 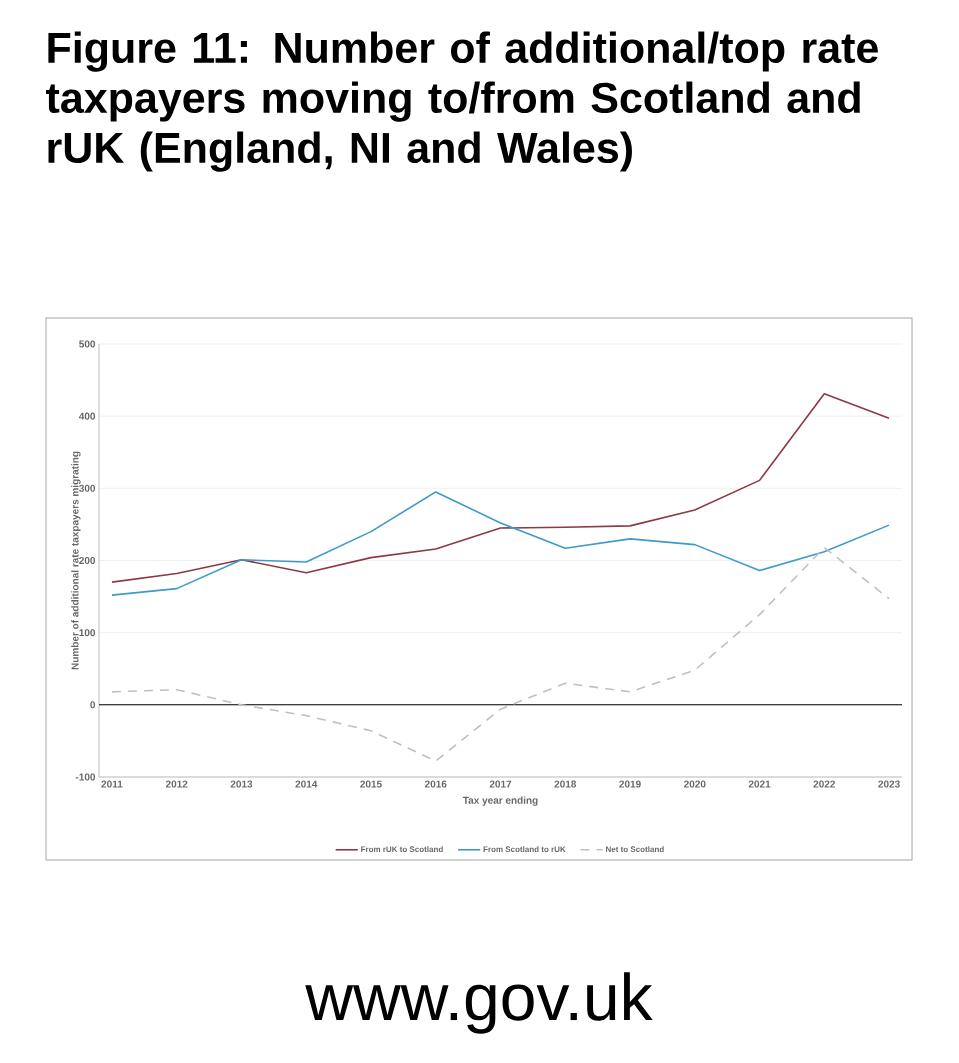 I want to click on x-tick-label: 2016, so click(x=435, y=784).